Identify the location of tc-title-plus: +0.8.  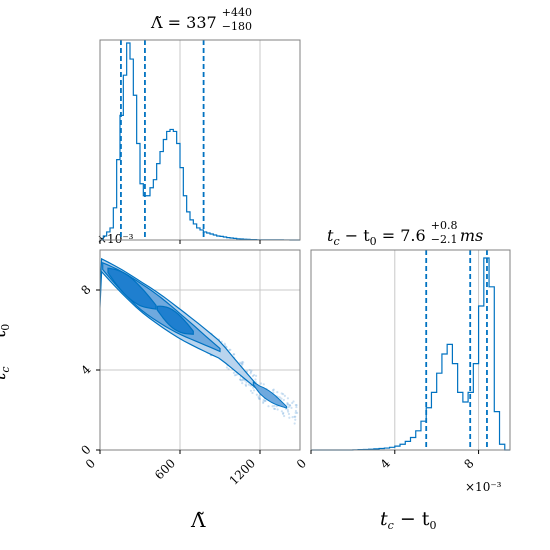
(444, 225).